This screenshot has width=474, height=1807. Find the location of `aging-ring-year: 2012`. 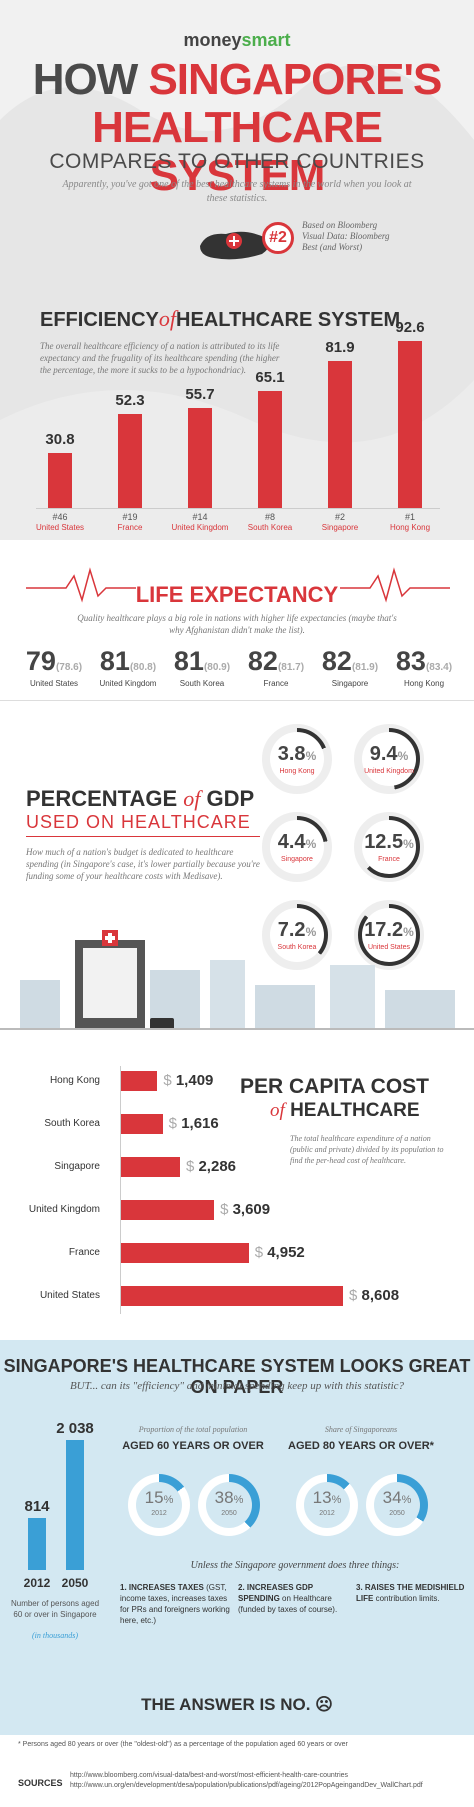

aging-ring-year: 2012 is located at coordinates (159, 1513).